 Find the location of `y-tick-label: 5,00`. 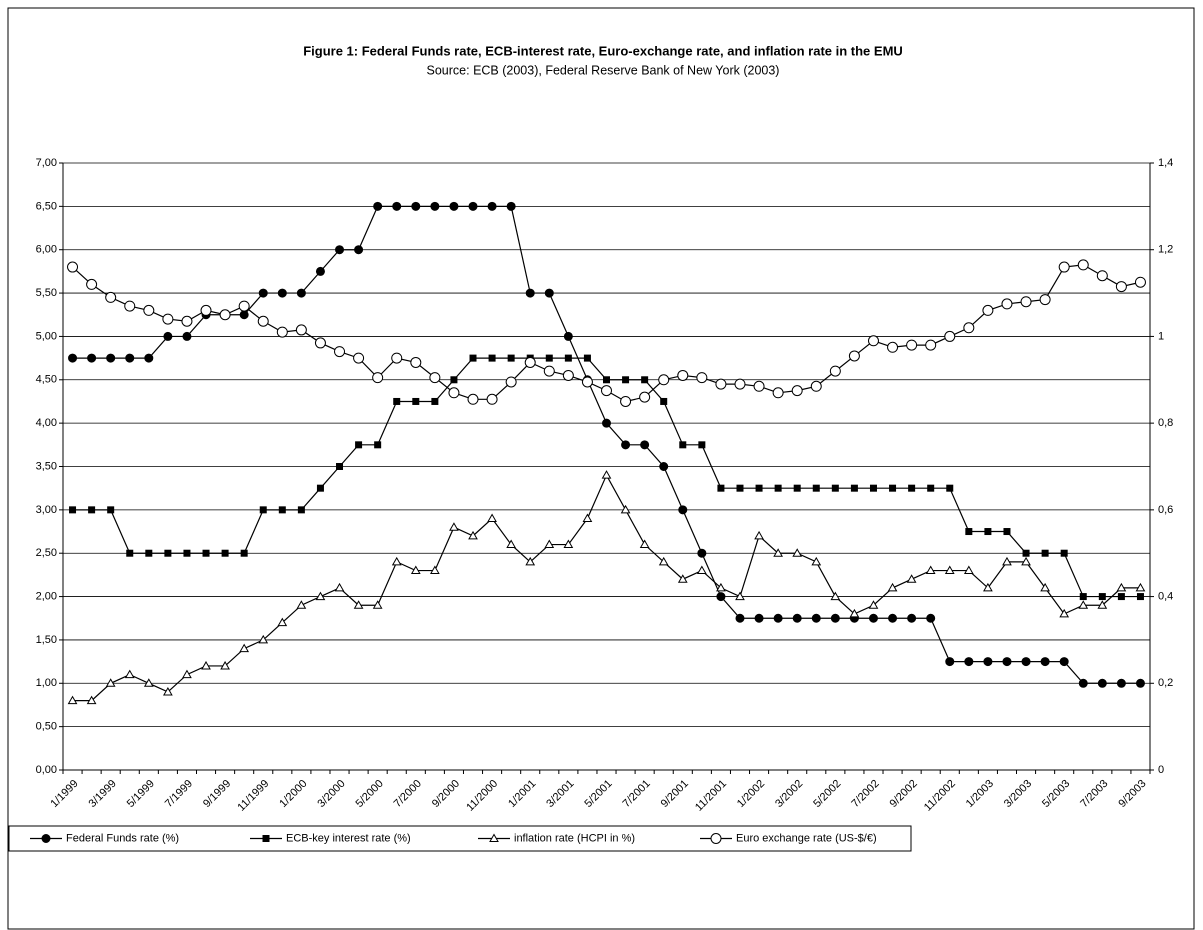

y-tick-label: 5,00 is located at coordinates (46, 336).